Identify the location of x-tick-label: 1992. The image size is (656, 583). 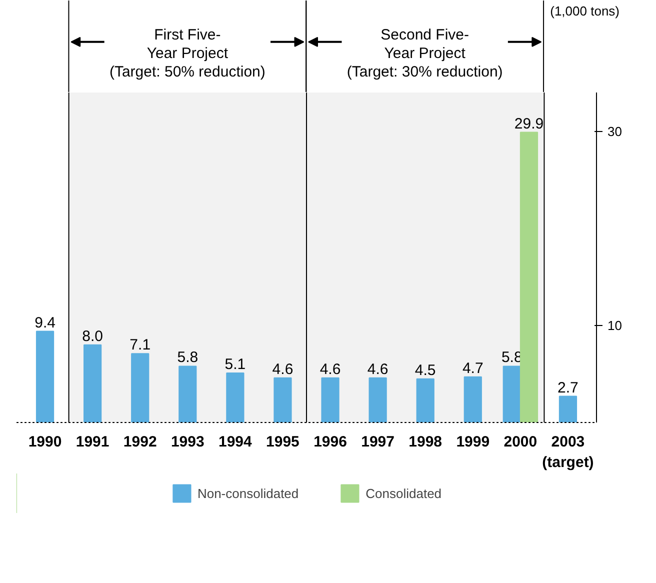
(140, 442).